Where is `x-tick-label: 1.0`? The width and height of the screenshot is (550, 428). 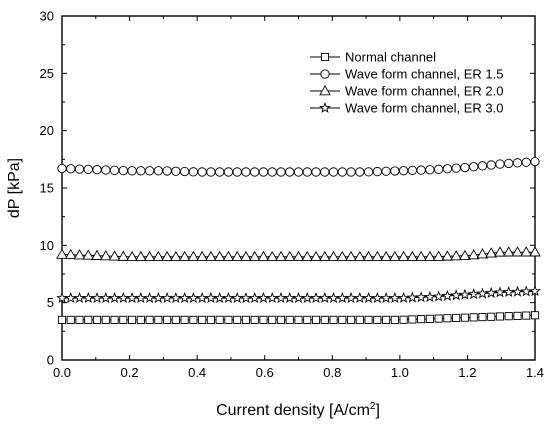
x-tick-label: 1.0 is located at coordinates (400, 372).